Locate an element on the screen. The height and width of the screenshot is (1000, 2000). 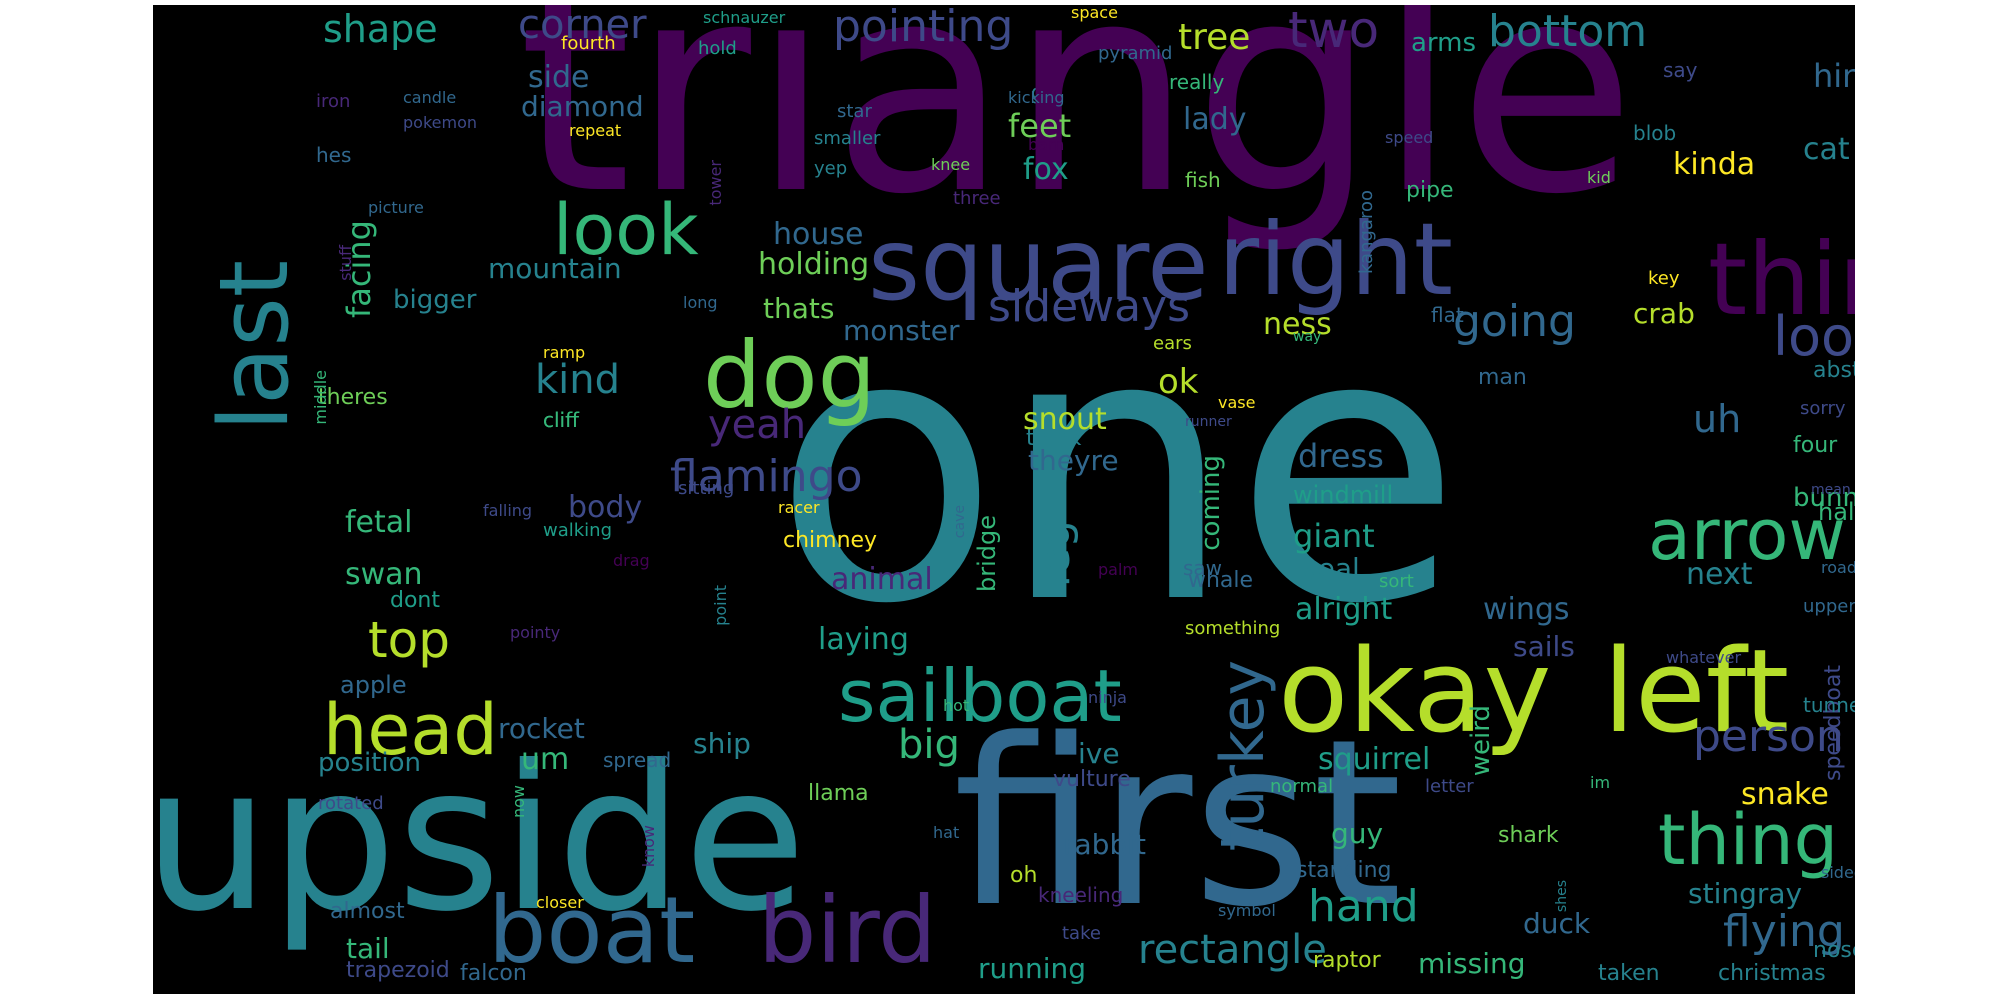
word-alright: alright is located at coordinates (1344, 609).